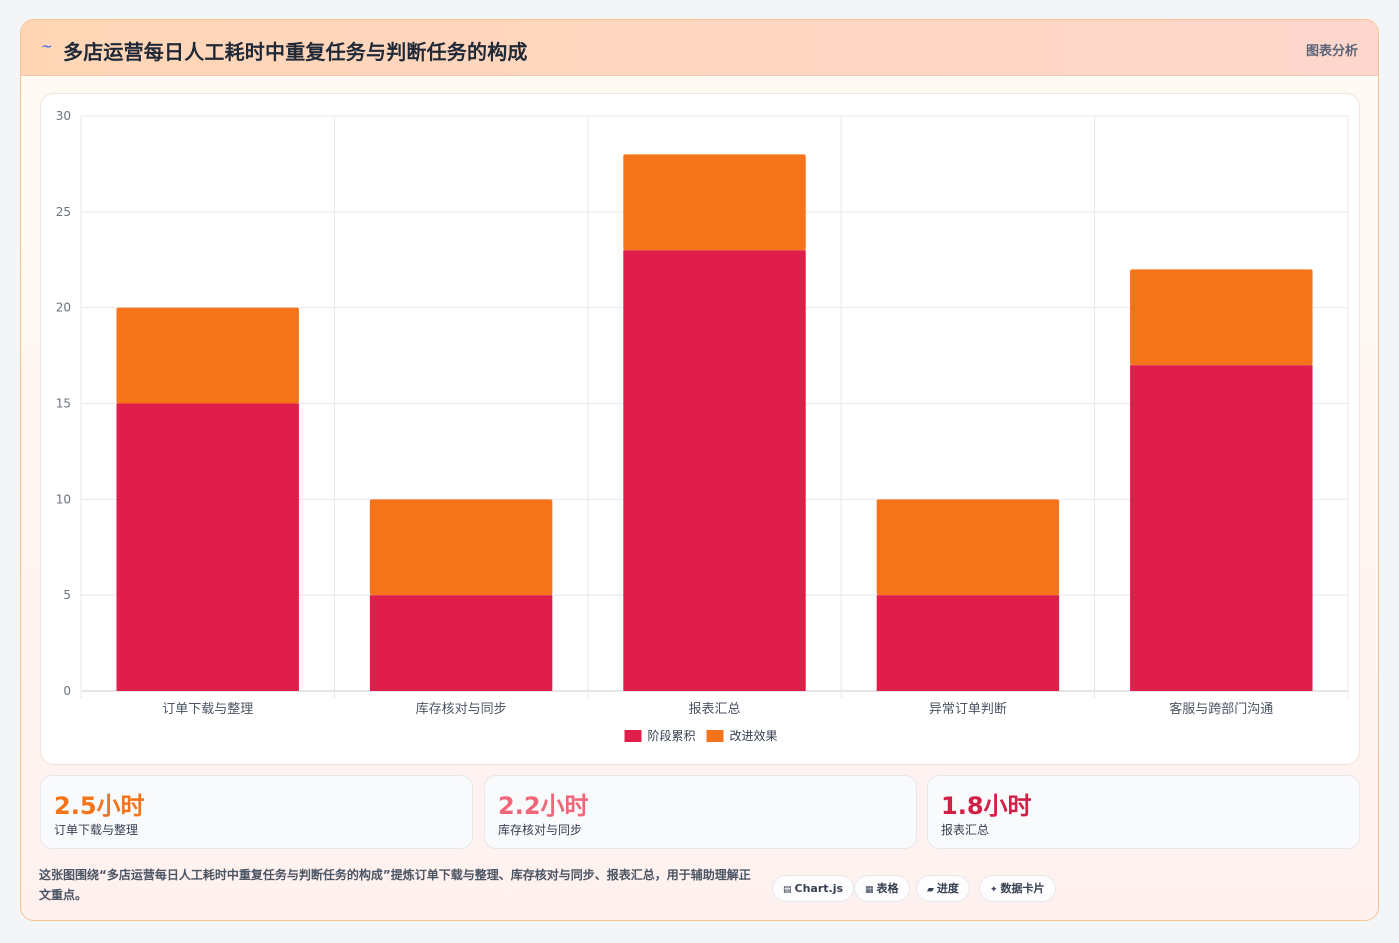 The image size is (1399, 943). I want to click on y-tick-label: 20, so click(63, 308).